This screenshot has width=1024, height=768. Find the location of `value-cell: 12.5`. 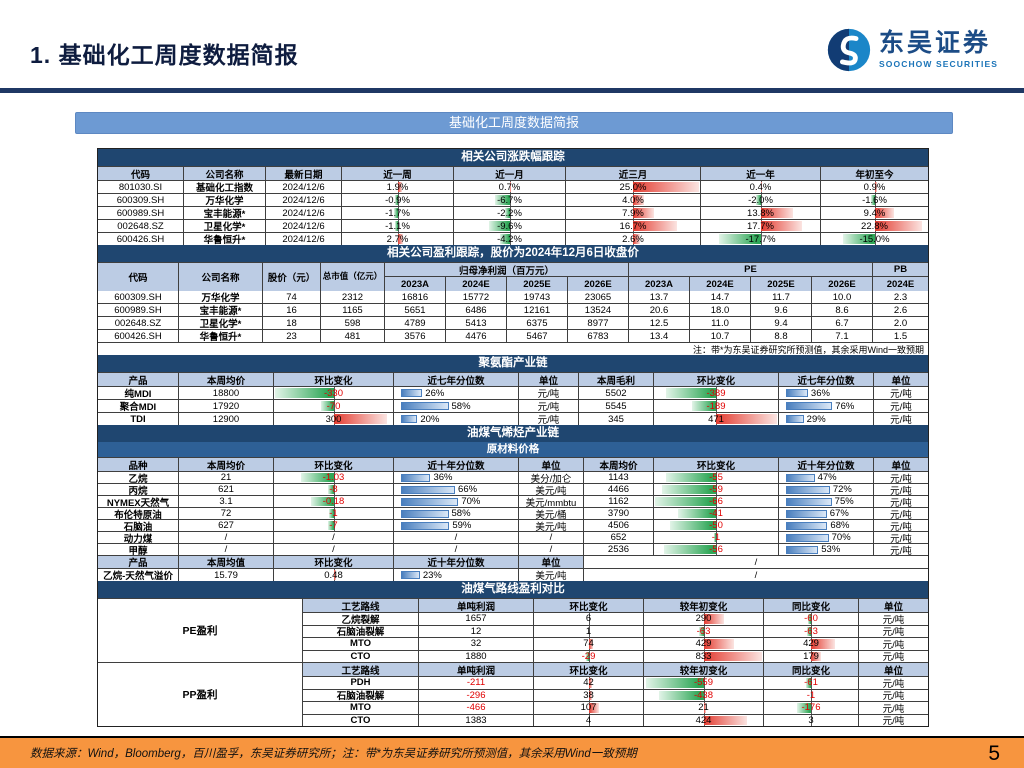

value-cell: 12.5 is located at coordinates (658, 323).